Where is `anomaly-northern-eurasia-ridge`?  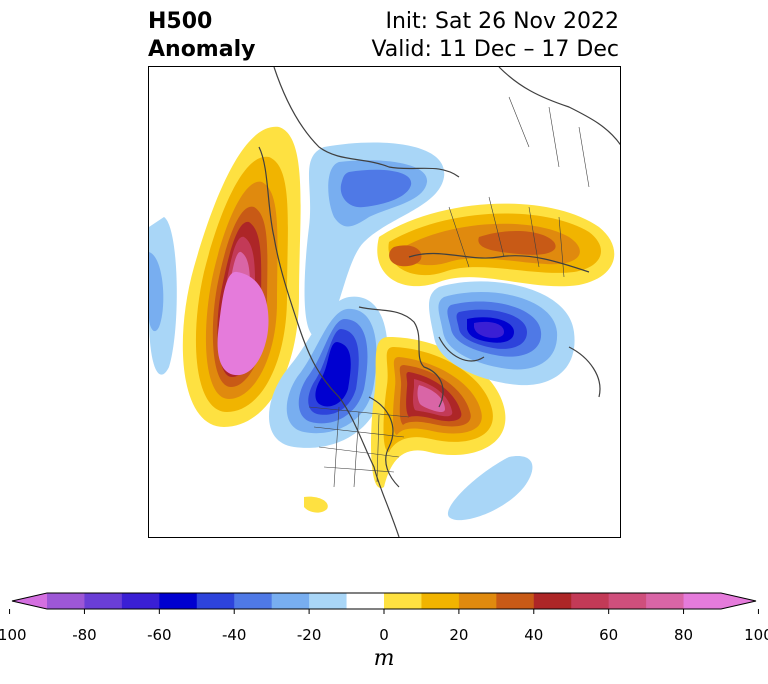
anomaly-northern-eurasia-ridge is located at coordinates (496, 245).